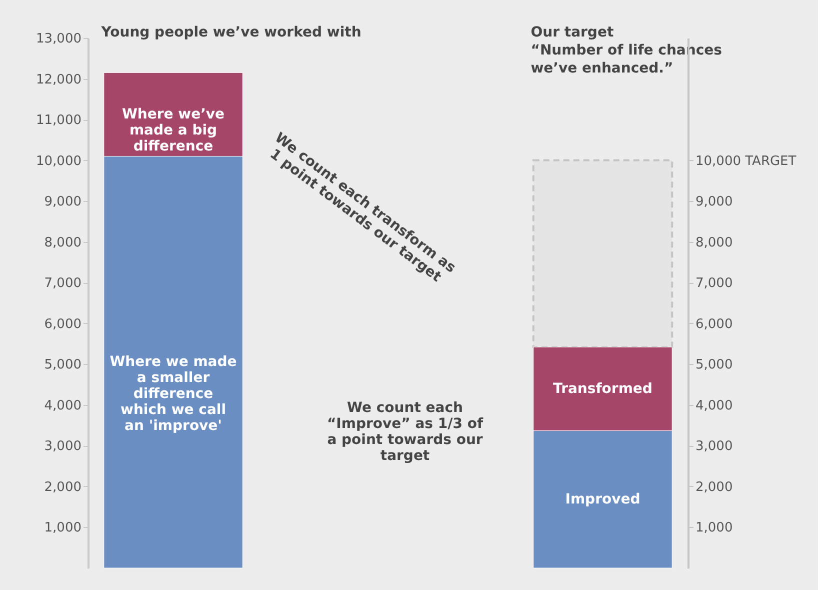 This screenshot has height=590, width=823. I want to click on y2-tick-label: 3,000, so click(714, 446).